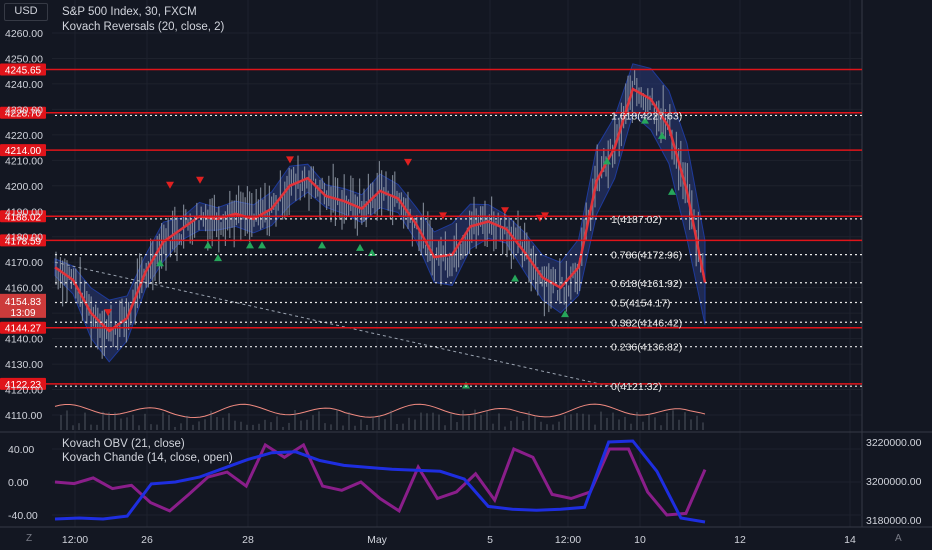 The image size is (932, 550). I want to click on price-level-tag-text: 4144.27, so click(23, 329).